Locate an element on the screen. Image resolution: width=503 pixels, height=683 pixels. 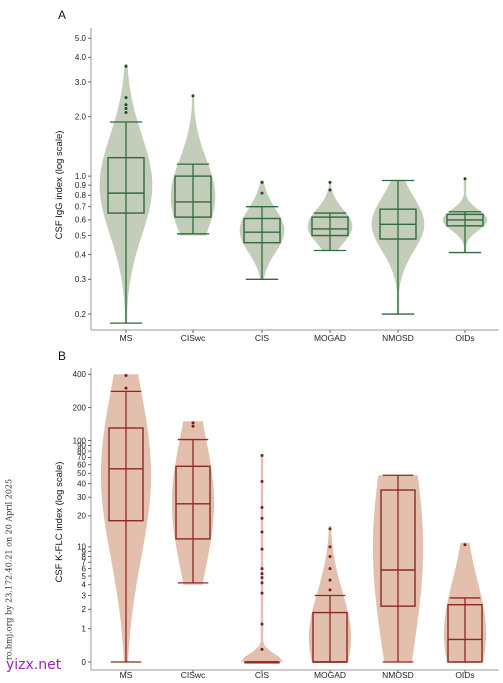
y-tick-label: 0.8 is located at coordinates (81, 195).